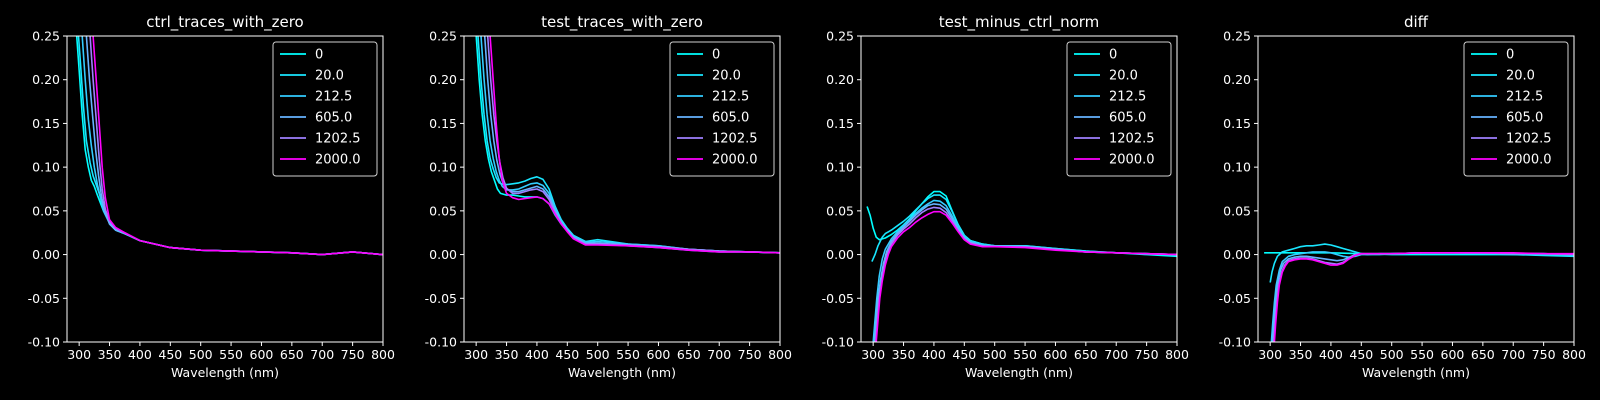 The image size is (1600, 400). What do you see at coordinates (904, 354) in the screenshot?
I see `x-tick-label: 350` at bounding box center [904, 354].